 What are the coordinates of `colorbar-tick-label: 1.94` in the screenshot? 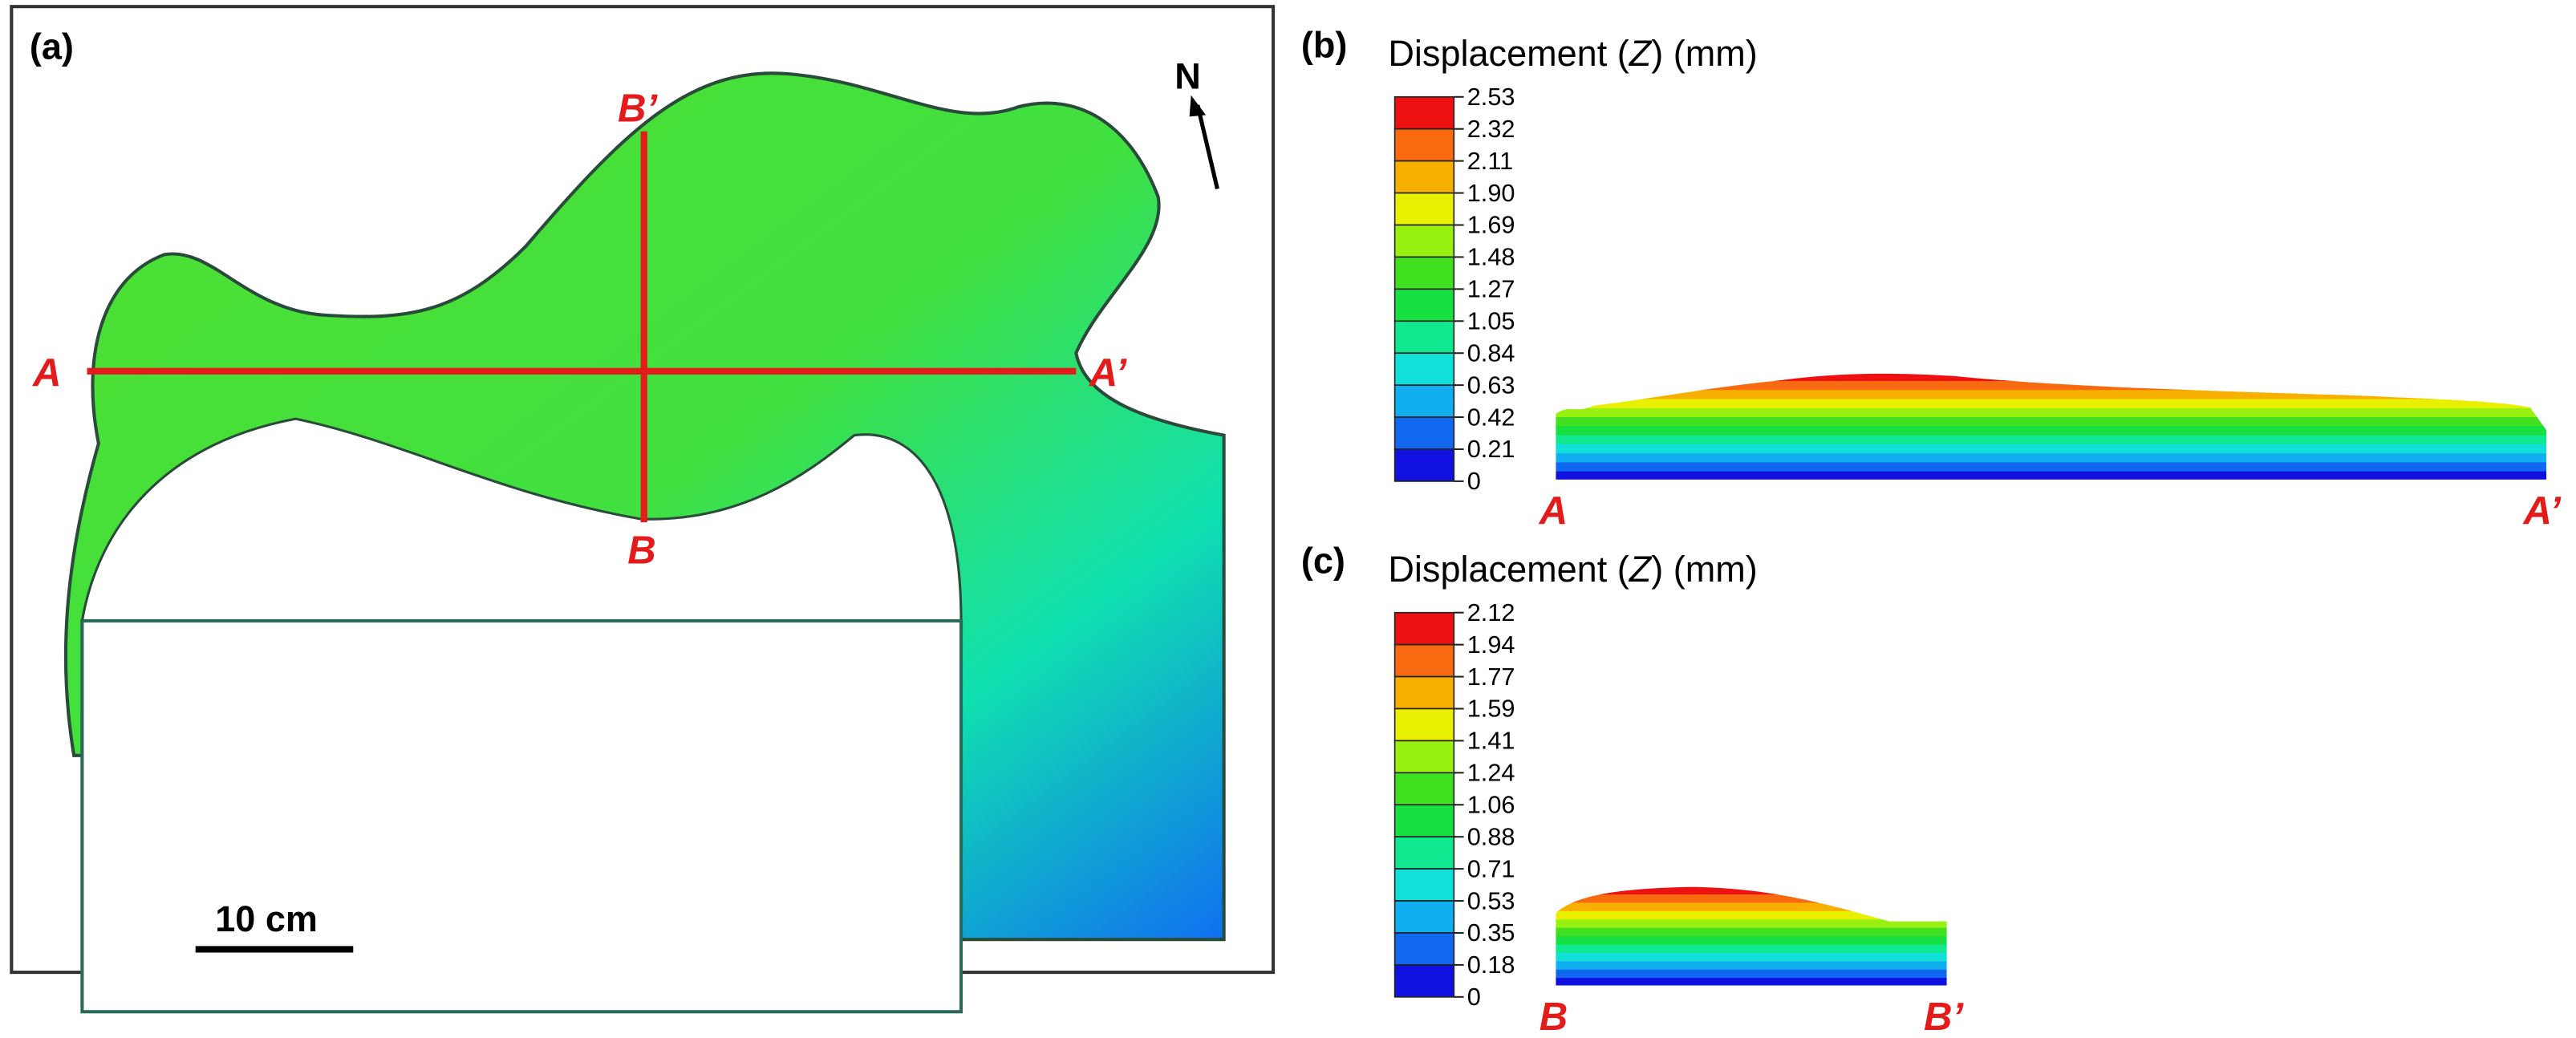 It's located at (1491, 645).